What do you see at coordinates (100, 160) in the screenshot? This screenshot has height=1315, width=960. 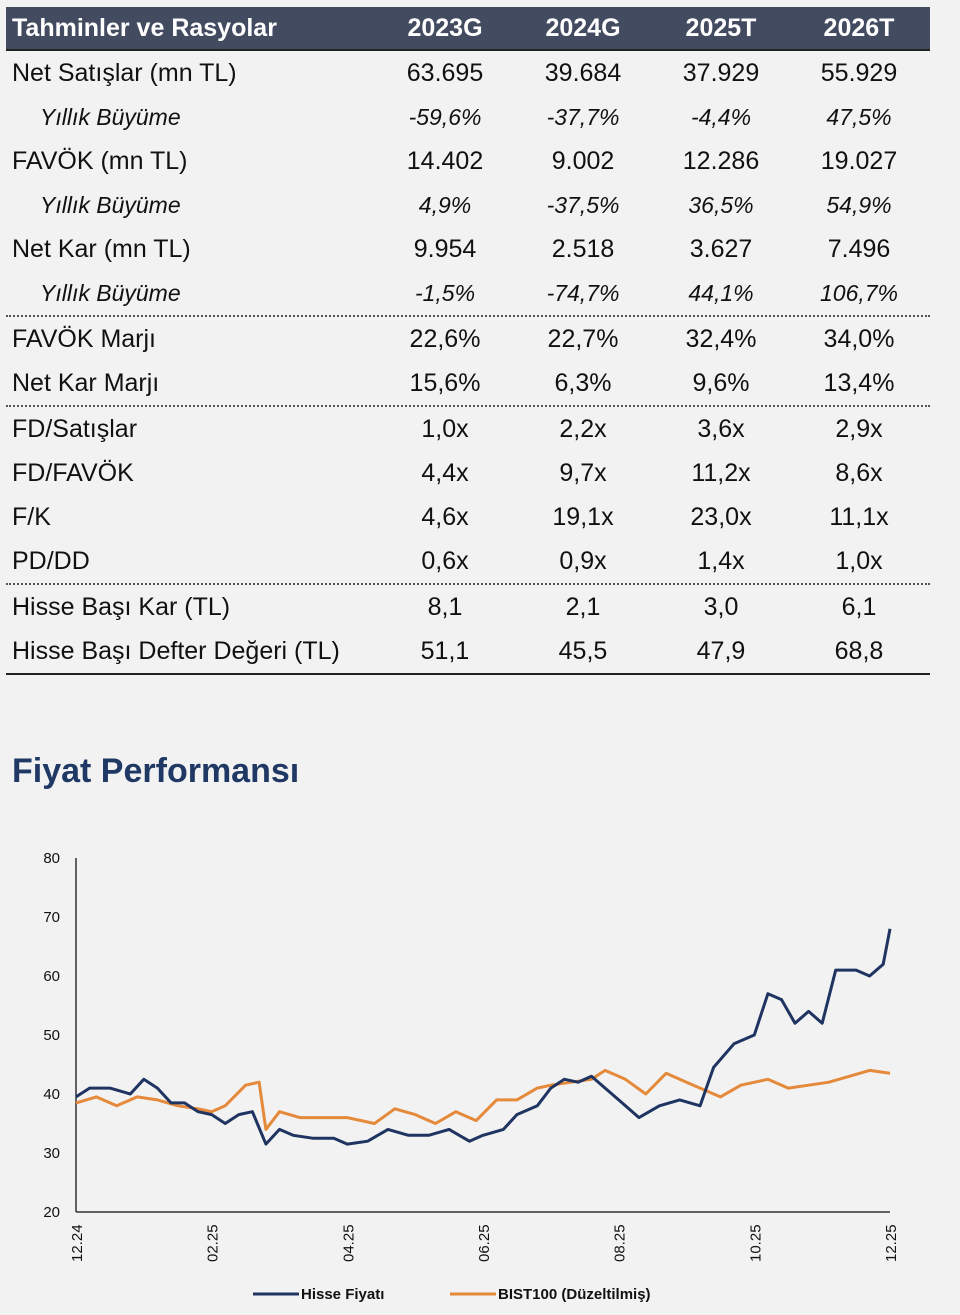 I see `row-label: FAVÖK (mn TL)` at bounding box center [100, 160].